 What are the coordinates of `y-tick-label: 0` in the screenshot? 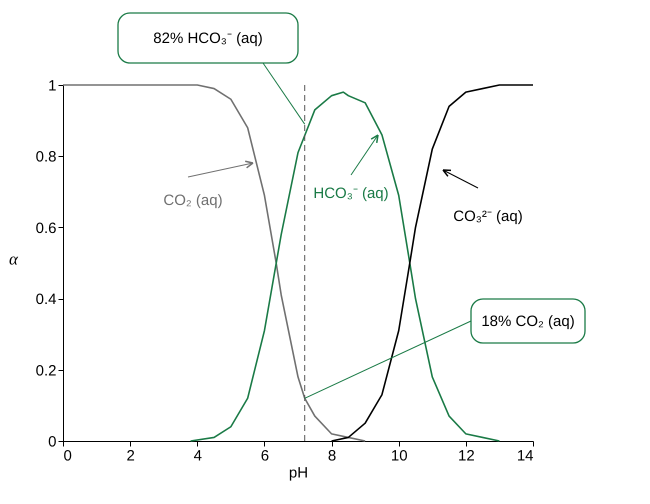 It's located at (52, 442).